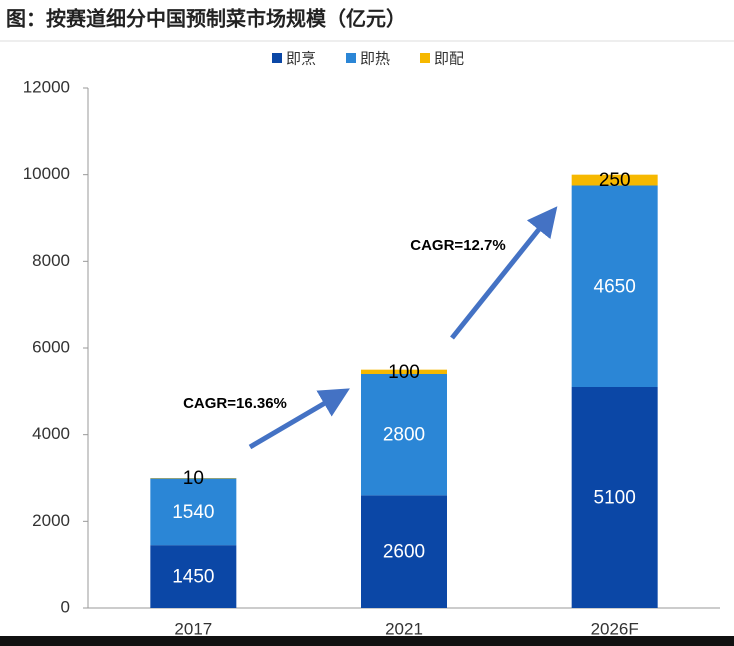 The width and height of the screenshot is (734, 646). I want to click on annotation: CAGR=16.36%, so click(235, 403).